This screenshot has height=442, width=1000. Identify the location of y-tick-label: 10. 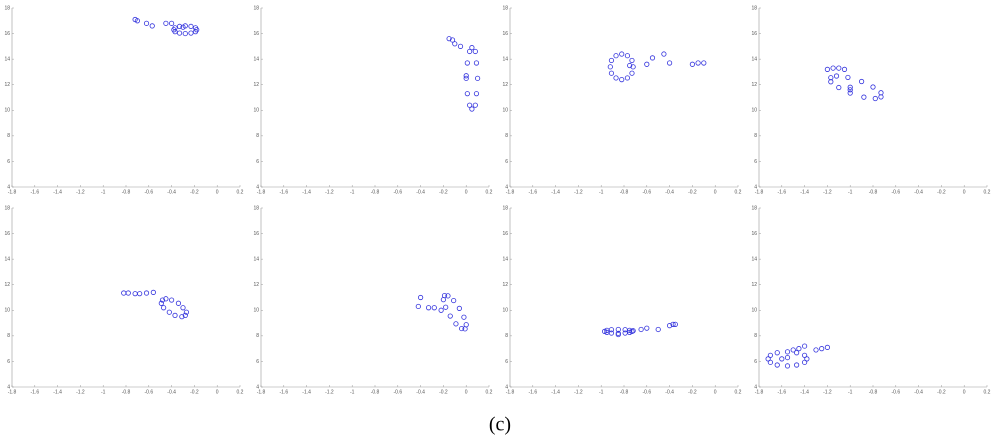
(256, 311).